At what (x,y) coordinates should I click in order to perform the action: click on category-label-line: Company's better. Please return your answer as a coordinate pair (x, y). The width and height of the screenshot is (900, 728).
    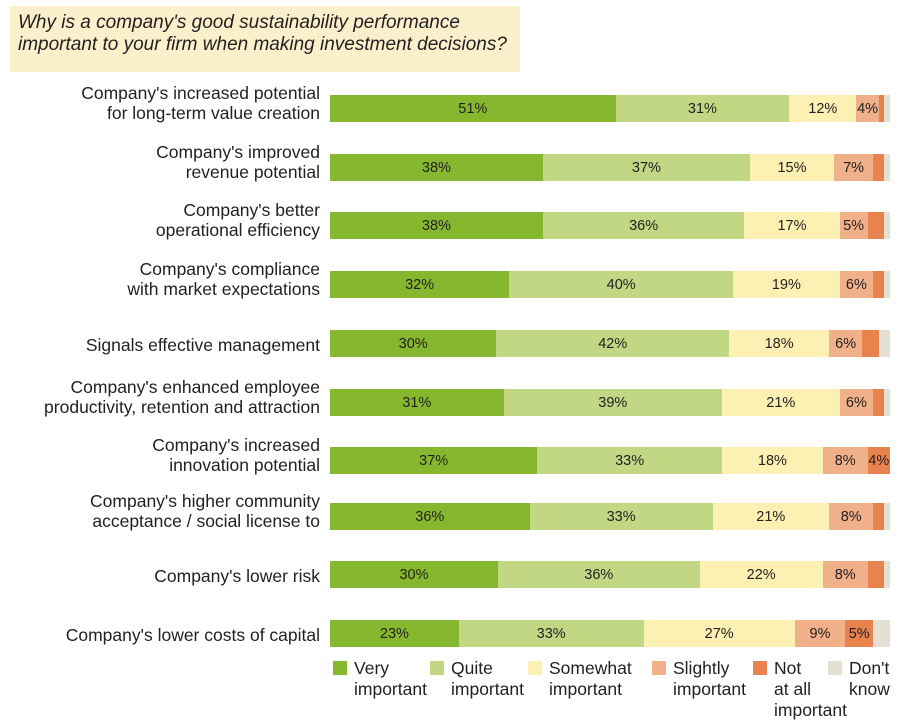
    Looking at the image, I should click on (251, 210).